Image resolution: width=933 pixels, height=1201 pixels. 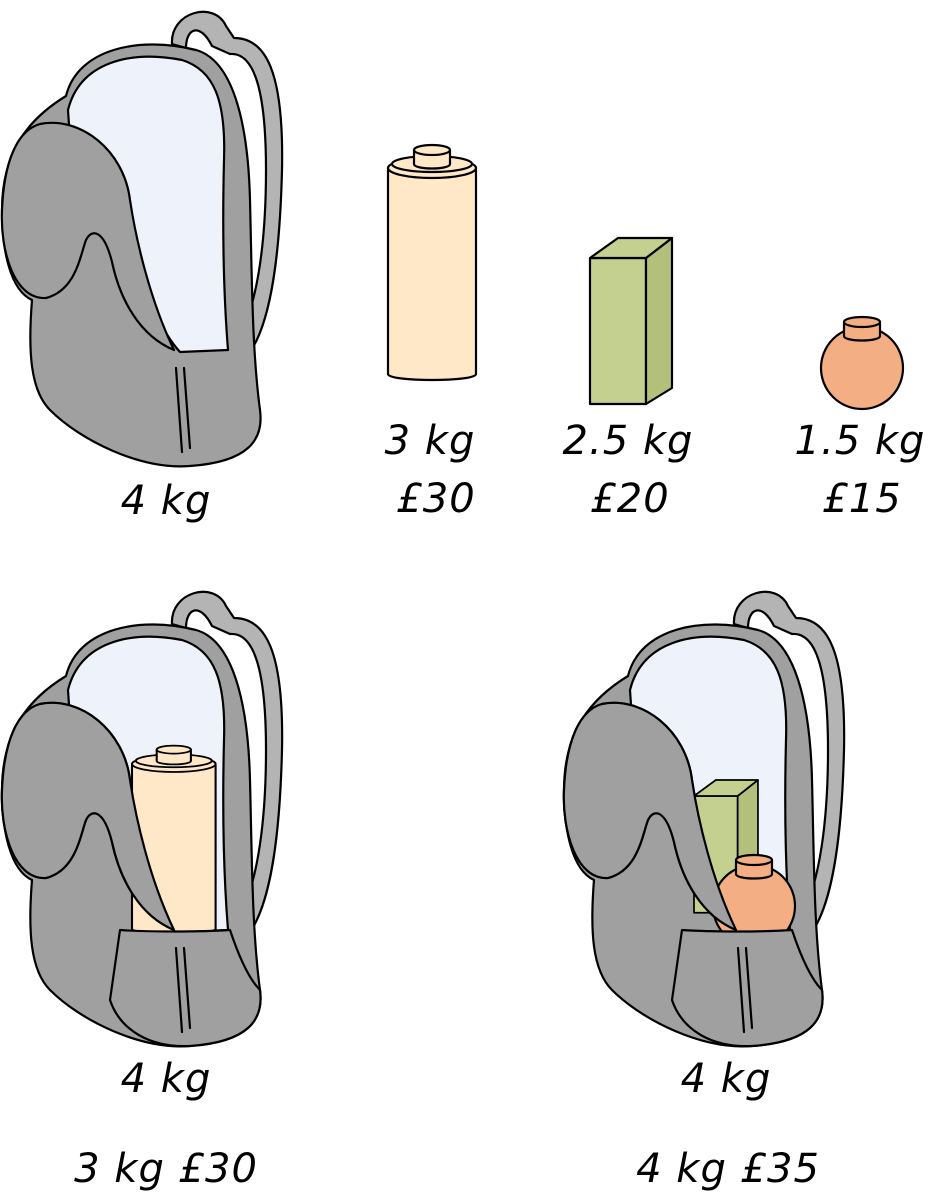 I want to click on left-total-label: 3 kg £30, so click(x=166, y=1169).